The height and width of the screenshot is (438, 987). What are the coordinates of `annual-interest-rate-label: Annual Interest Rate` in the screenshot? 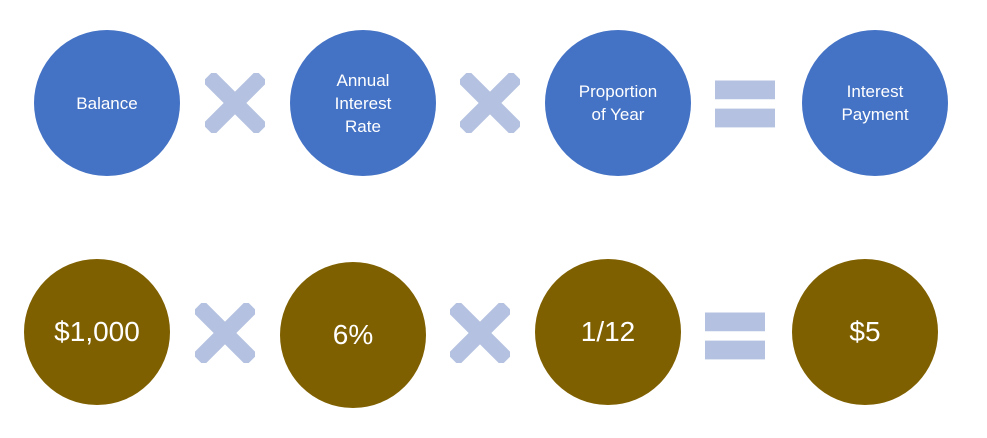 It's located at (363, 103).